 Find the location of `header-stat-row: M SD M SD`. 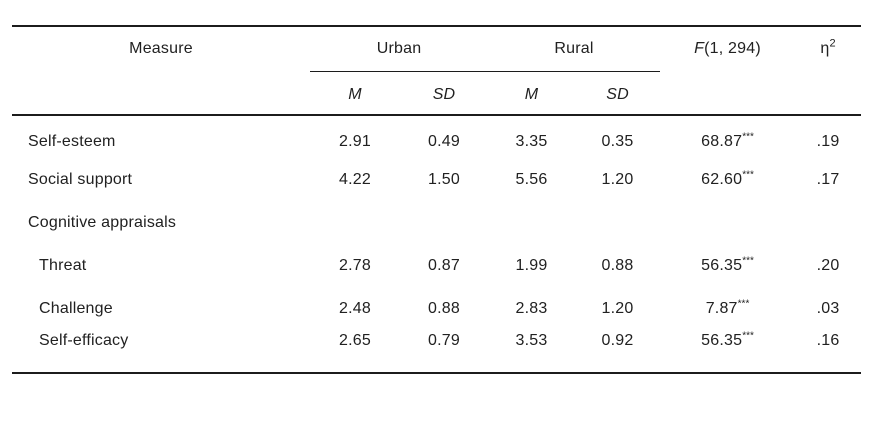

header-stat-row: M SD M SD is located at coordinates (436, 93).